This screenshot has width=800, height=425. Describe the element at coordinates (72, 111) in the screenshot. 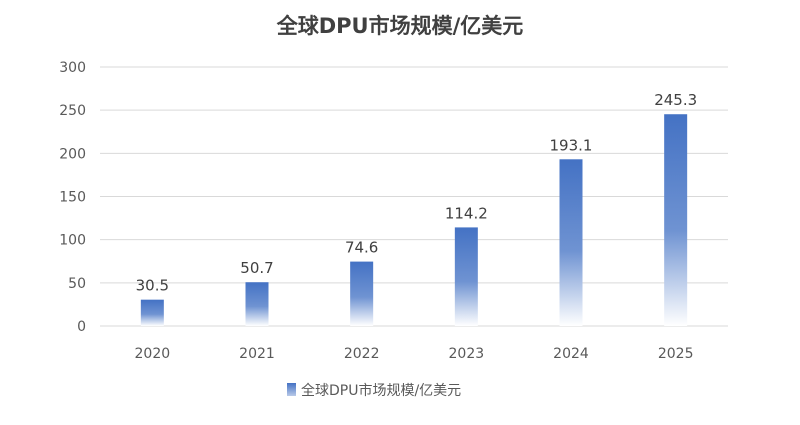

I see `y-tick-label: 250` at that location.